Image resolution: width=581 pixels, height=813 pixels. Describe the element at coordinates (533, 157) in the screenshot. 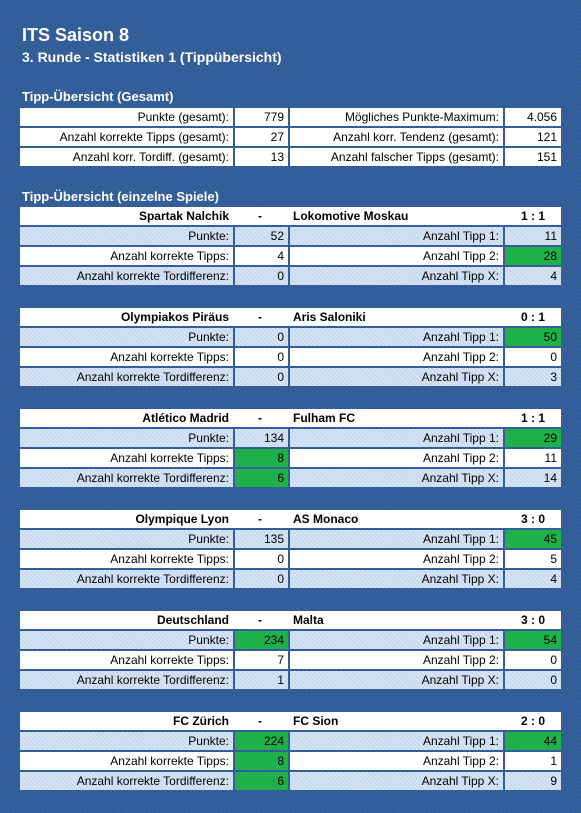

I see `value-cell: 151` at that location.